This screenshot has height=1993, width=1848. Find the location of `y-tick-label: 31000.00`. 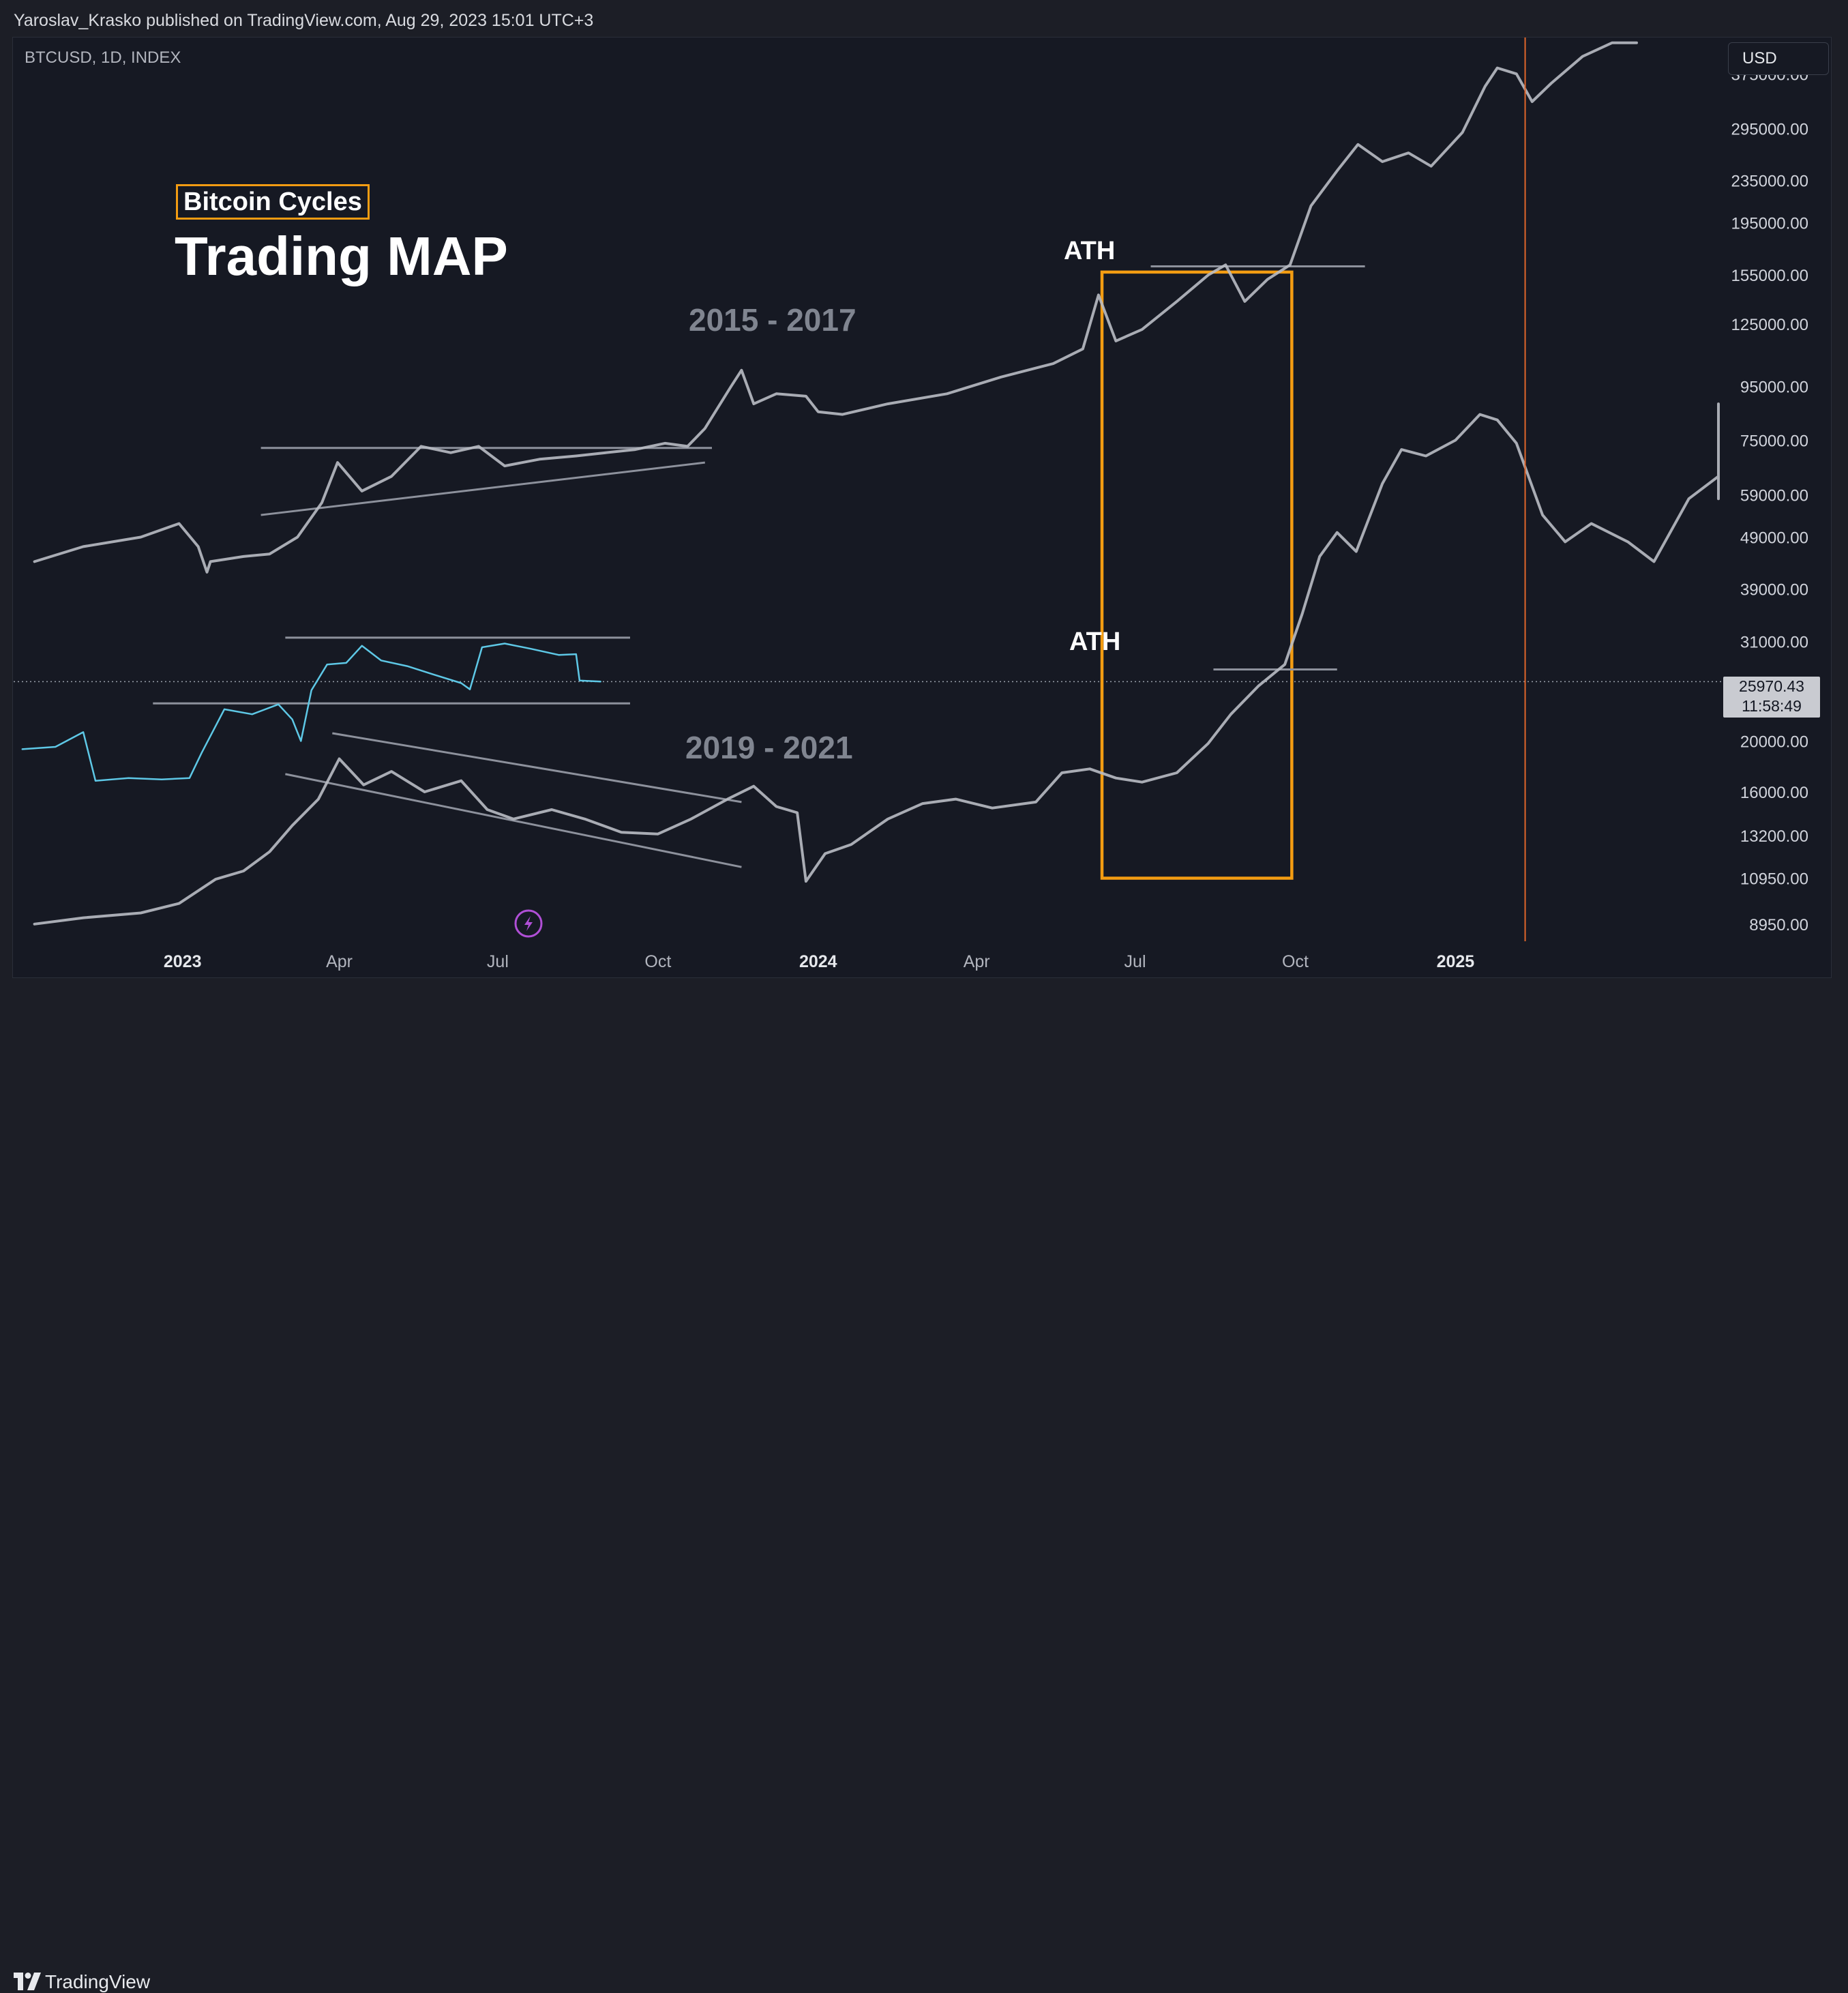

y-tick-label: 31000.00 is located at coordinates (1774, 642).